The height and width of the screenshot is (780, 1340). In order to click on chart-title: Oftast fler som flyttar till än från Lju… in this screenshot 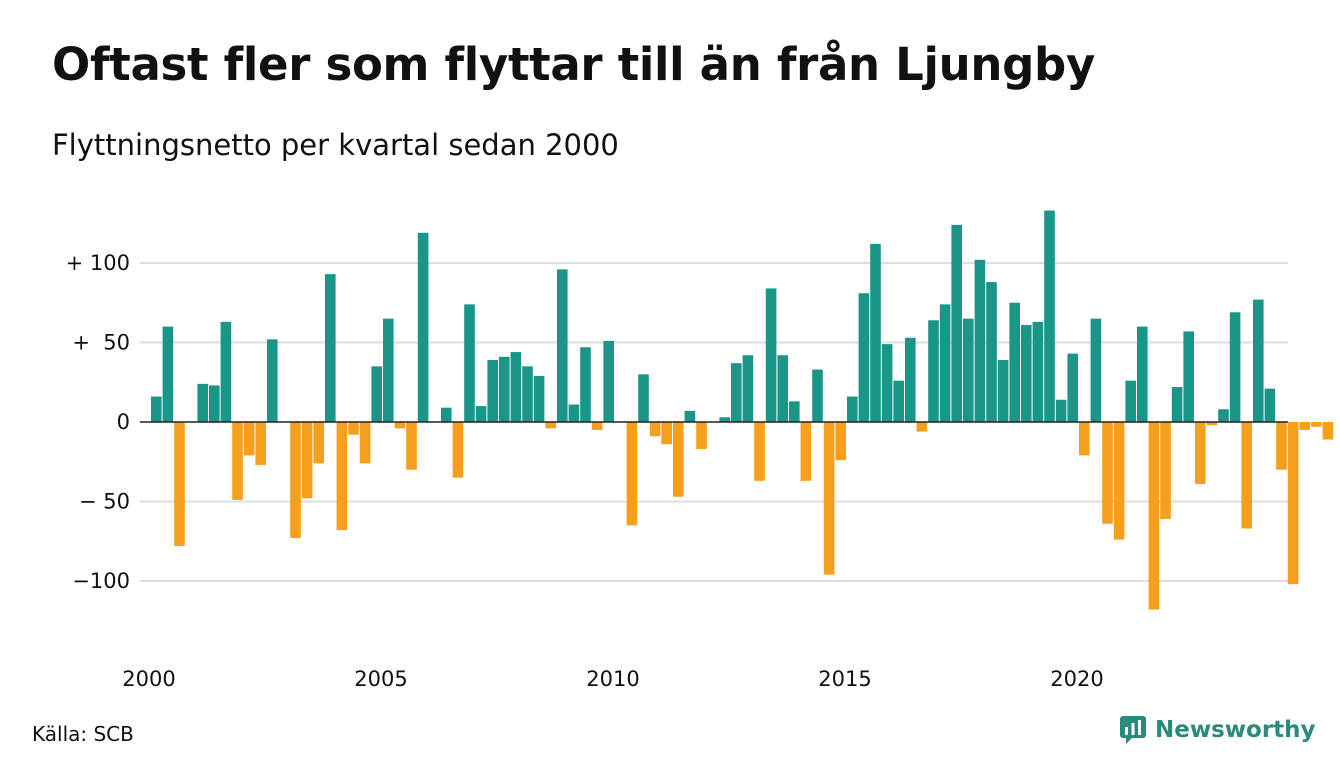, I will do `click(573, 64)`.